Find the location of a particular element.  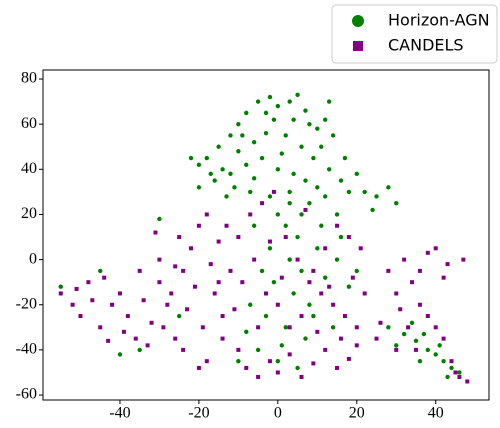

x-tick-label: 0 is located at coordinates (278, 413).